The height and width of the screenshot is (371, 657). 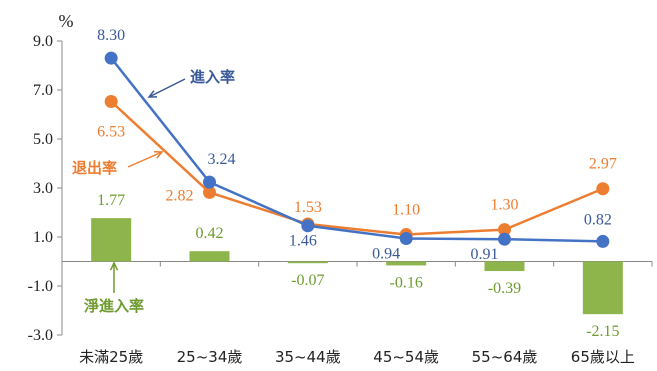 What do you see at coordinates (111, 357) in the screenshot?
I see `x-category-label: 未滿25歲` at bounding box center [111, 357].